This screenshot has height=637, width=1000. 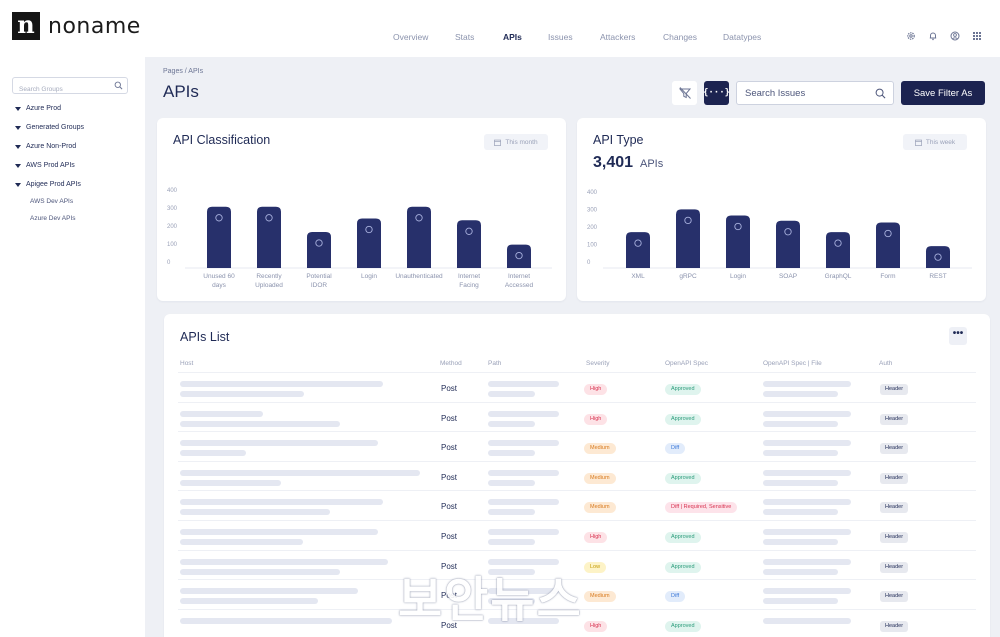 I want to click on sidebar-group-label: Generated Groups, so click(x=55, y=127).